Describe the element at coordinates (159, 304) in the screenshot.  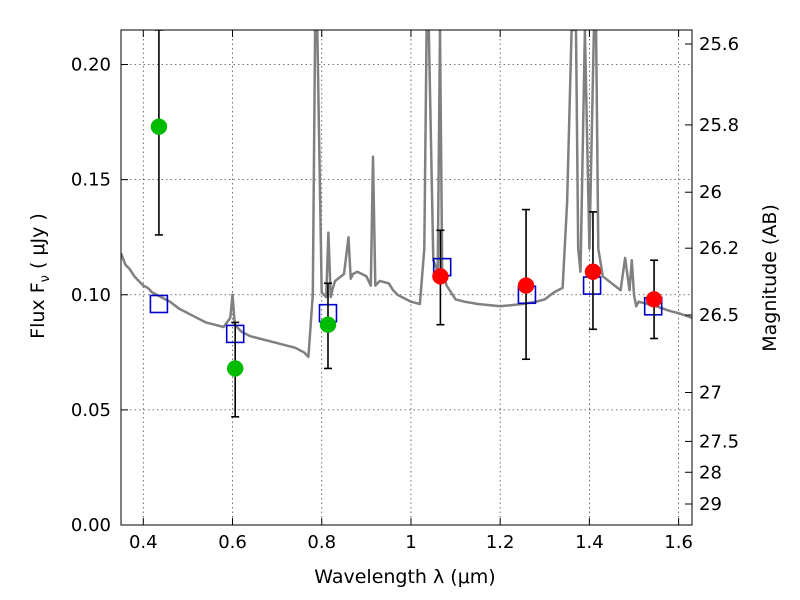
I see `model-point` at that location.